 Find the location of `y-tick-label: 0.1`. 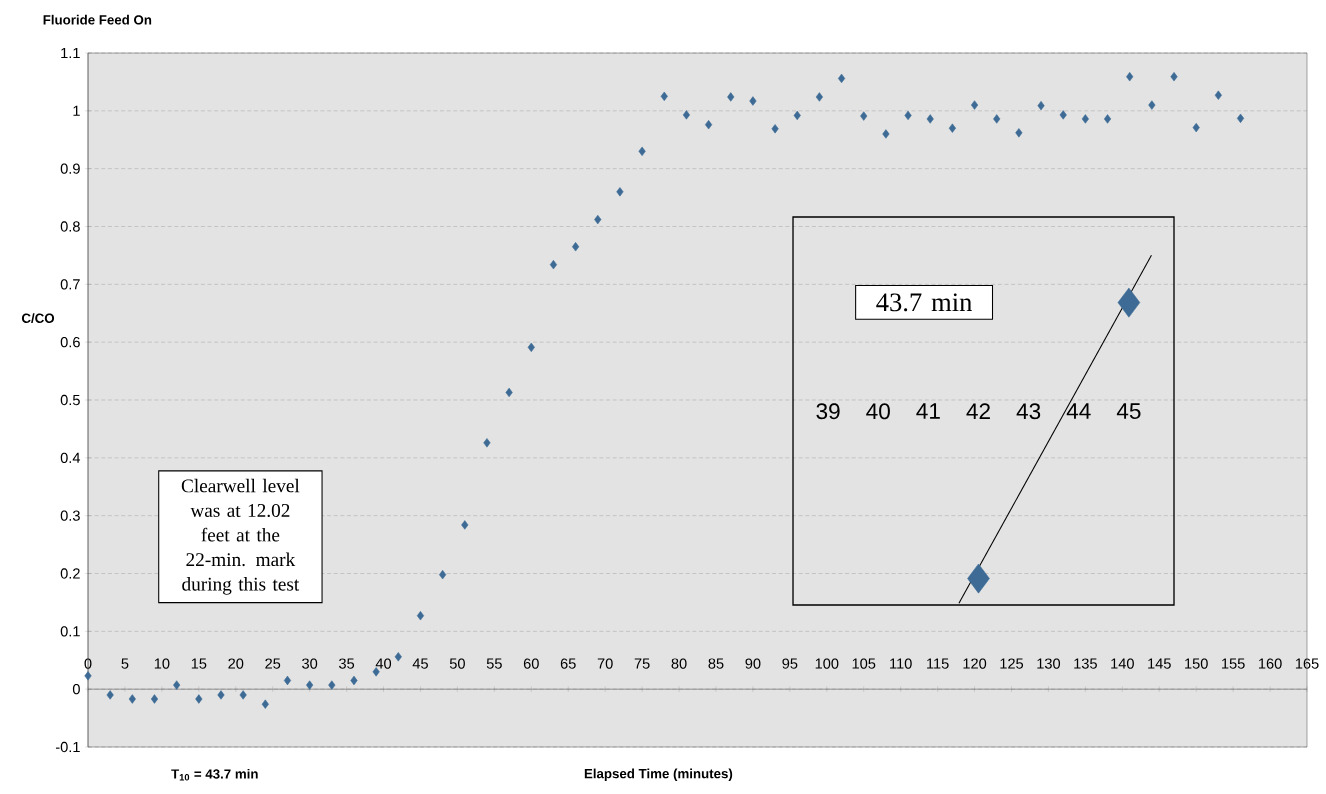

y-tick-label: 0.1 is located at coordinates (70, 631).